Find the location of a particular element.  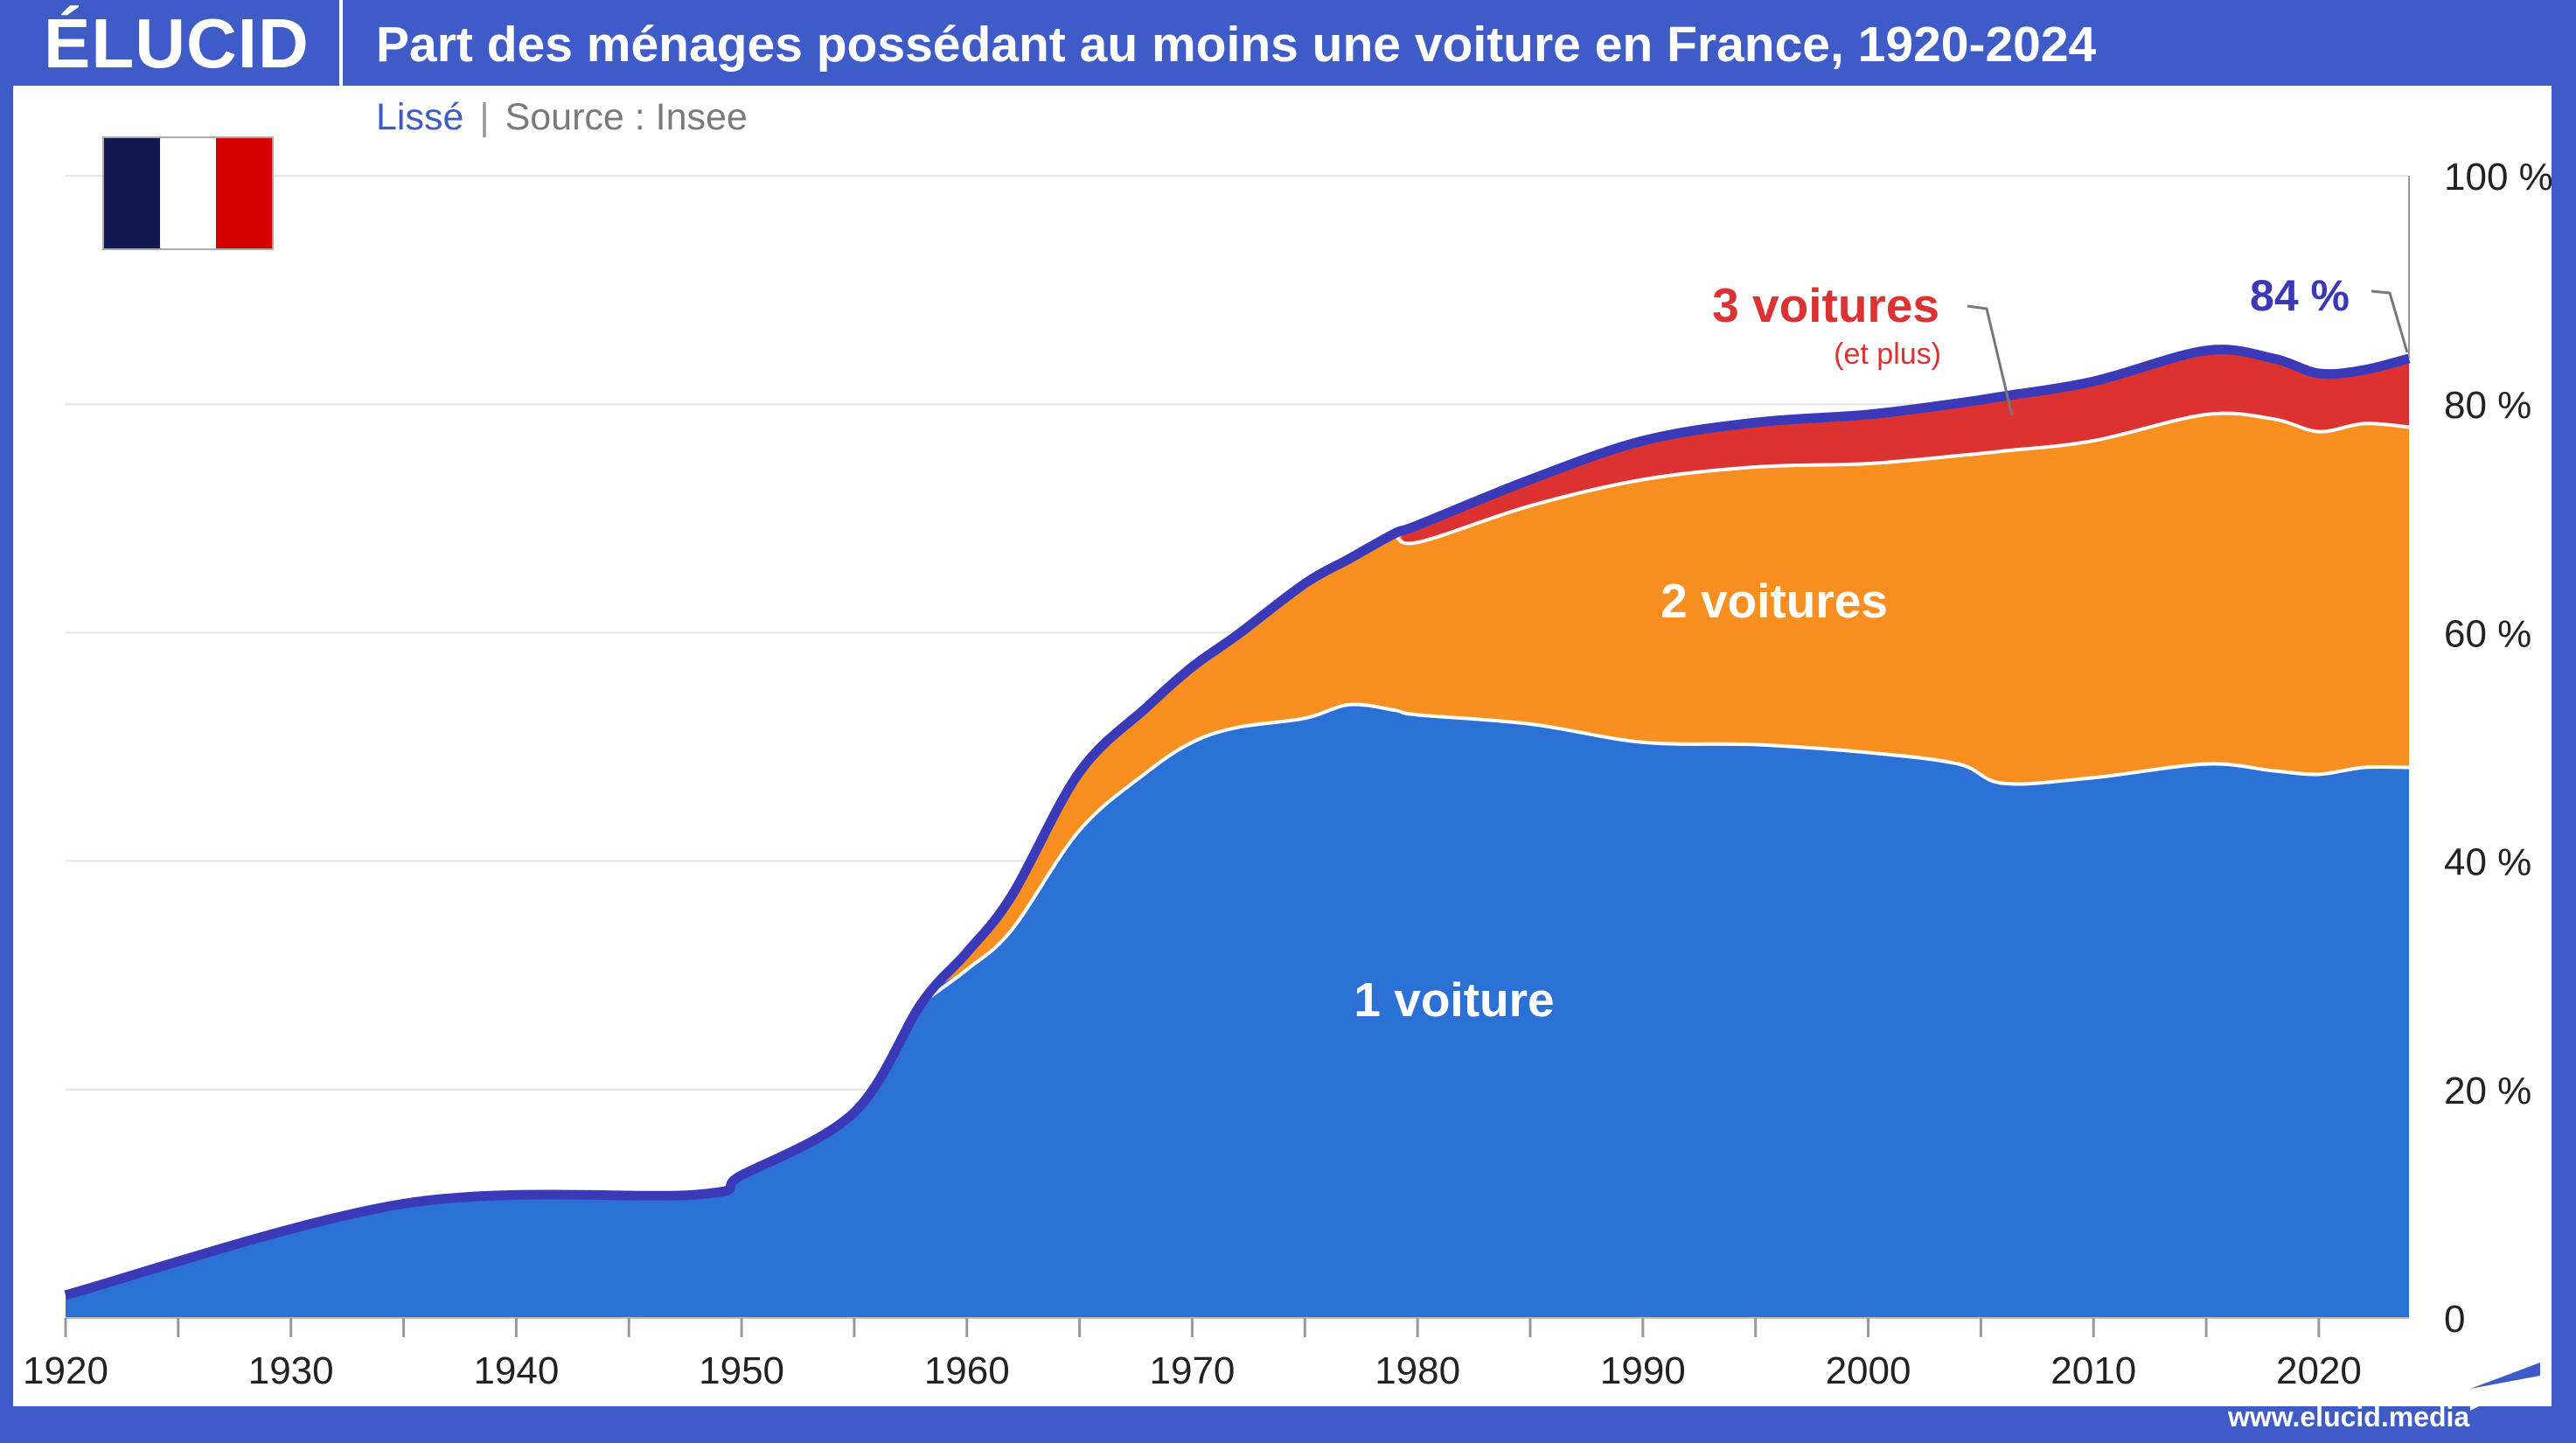

leader-line-3-voitures is located at coordinates (1990, 360).